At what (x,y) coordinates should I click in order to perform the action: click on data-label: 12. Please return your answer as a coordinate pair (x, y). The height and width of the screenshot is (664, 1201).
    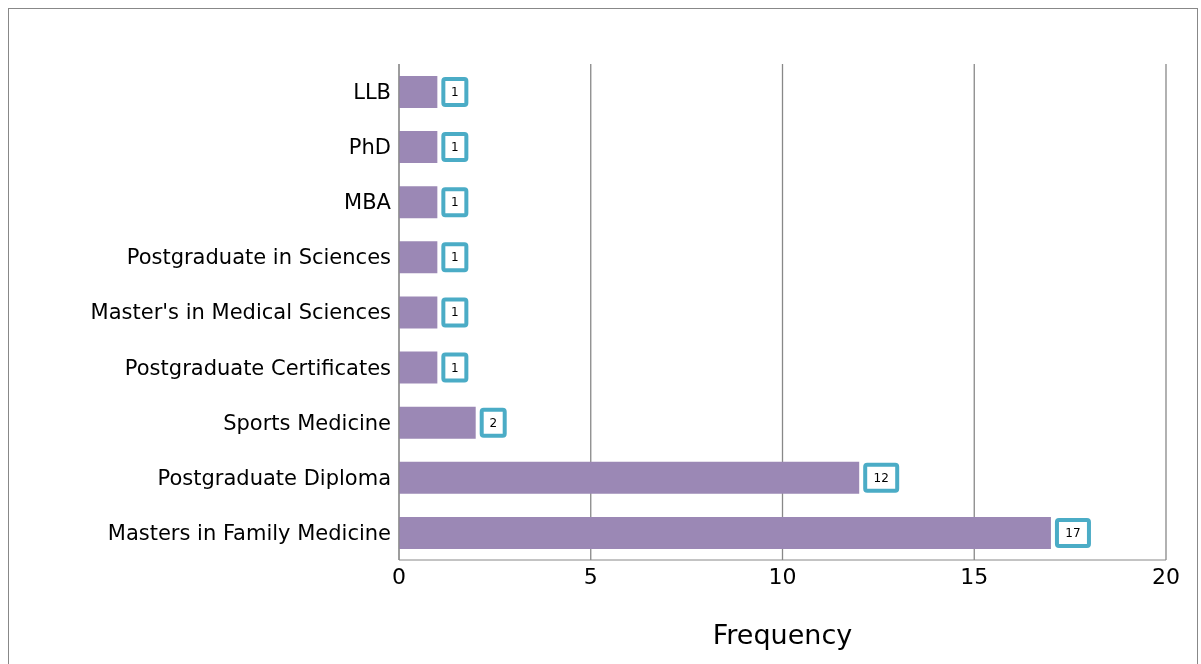
    Looking at the image, I should click on (881, 477).